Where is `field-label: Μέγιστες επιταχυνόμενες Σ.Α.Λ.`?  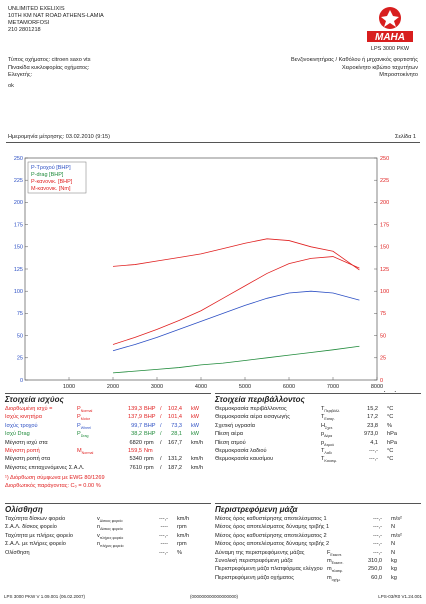 field-label: Μέγιστες επιταχυνόμενες Σ.Α.Λ. is located at coordinates (45, 467).